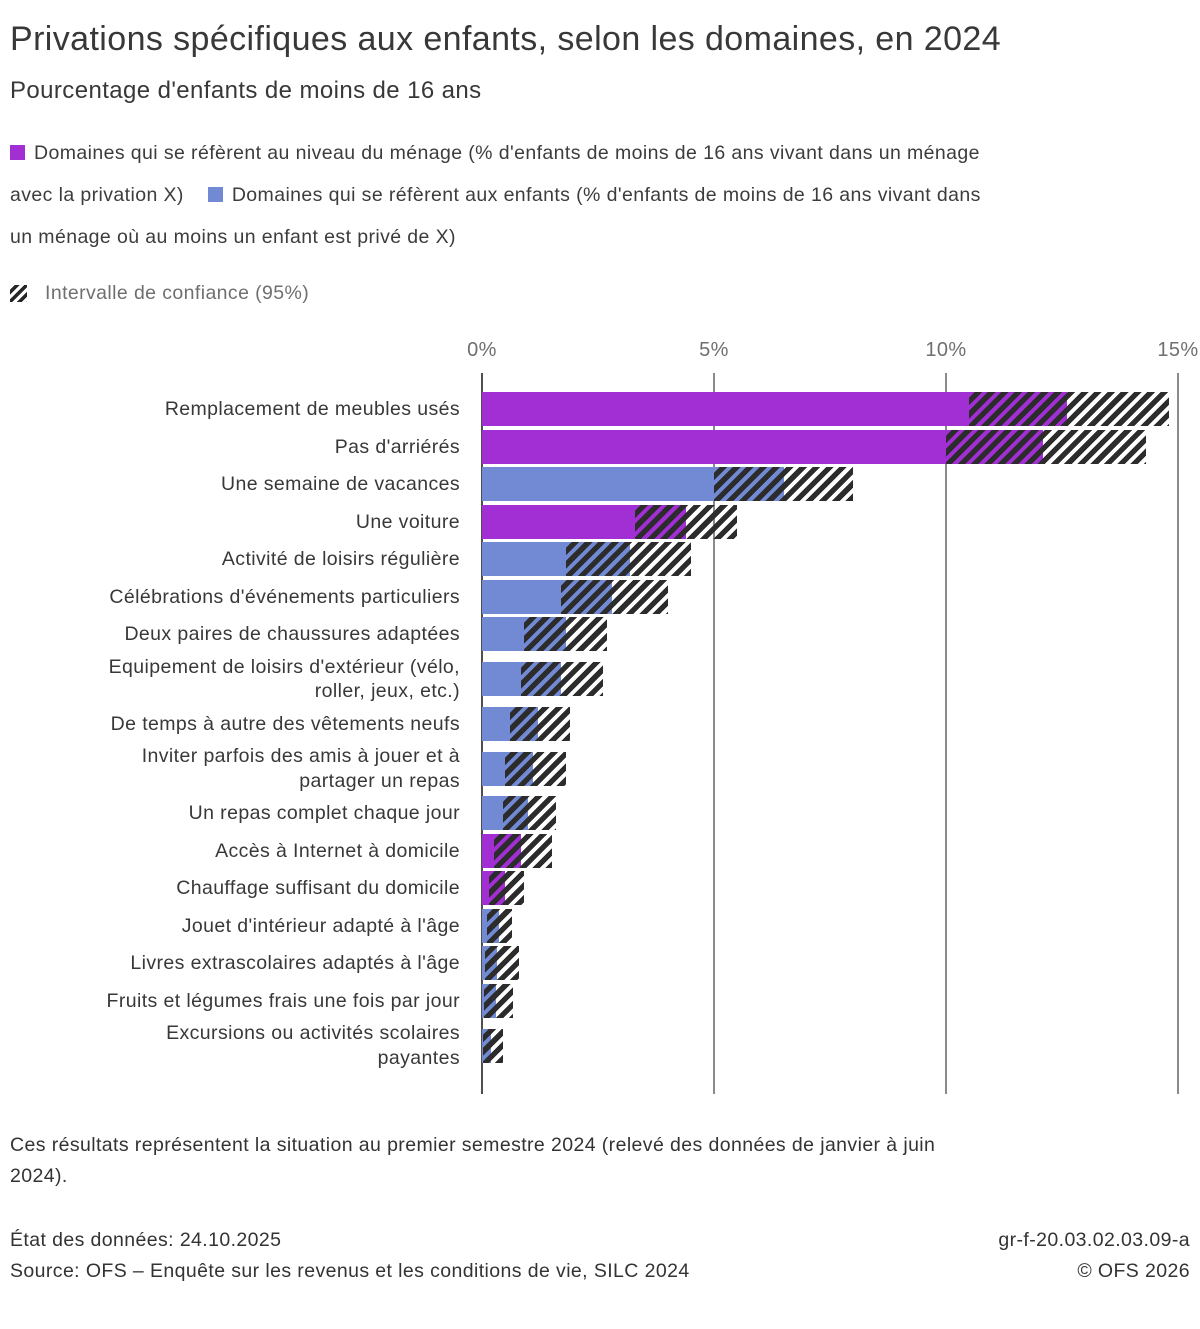 Image resolution: width=1200 pixels, height=1329 pixels. Describe the element at coordinates (600, 560) in the screenshot. I see `chart-row: Activité de loisirs régulière` at that location.